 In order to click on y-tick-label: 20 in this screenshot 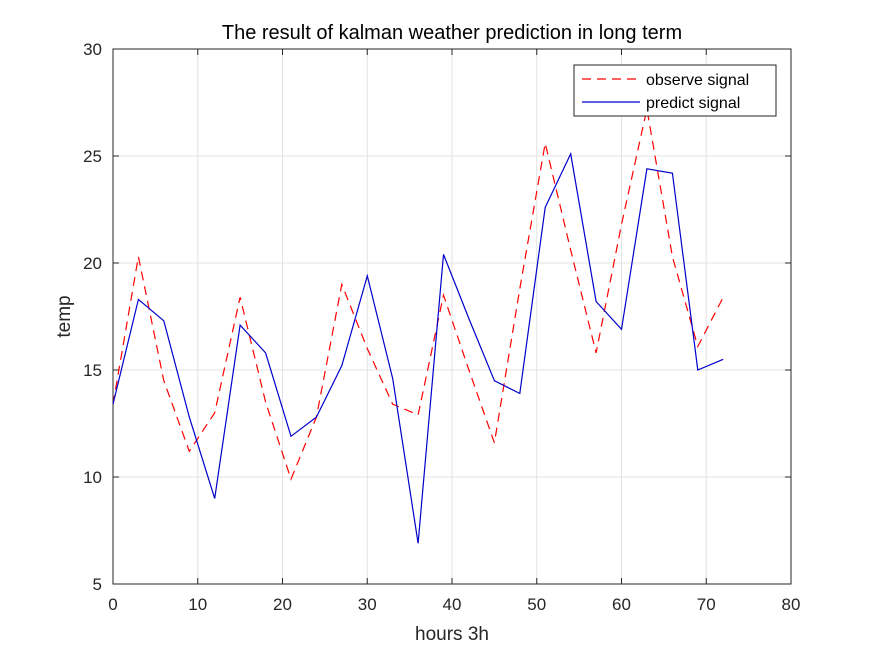, I will do `click(92, 263)`.